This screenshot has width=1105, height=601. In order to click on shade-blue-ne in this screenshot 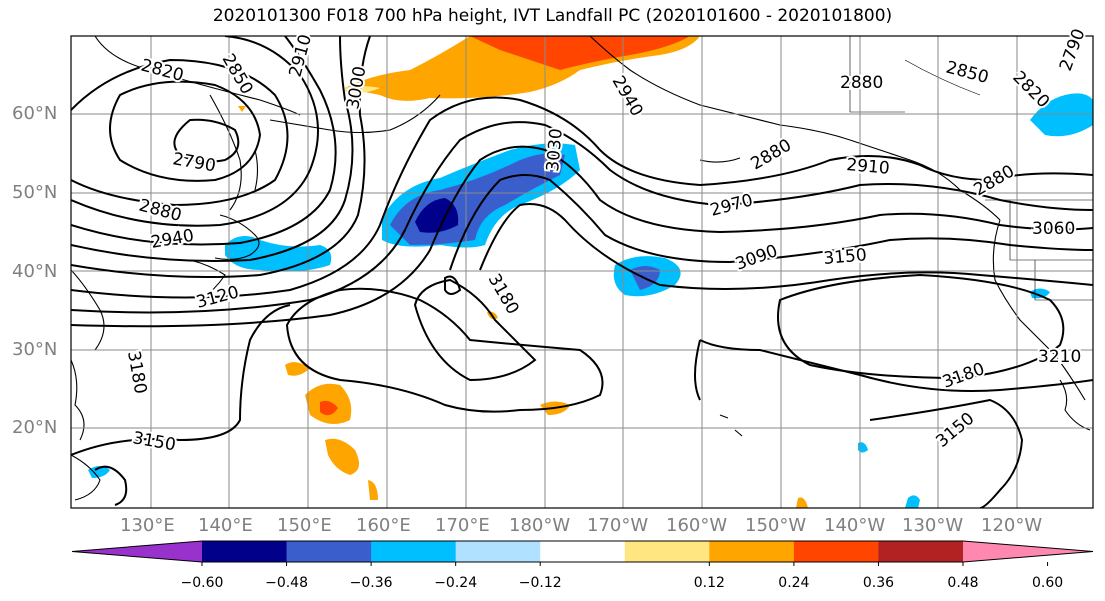, I will do `click(1061, 115)`.